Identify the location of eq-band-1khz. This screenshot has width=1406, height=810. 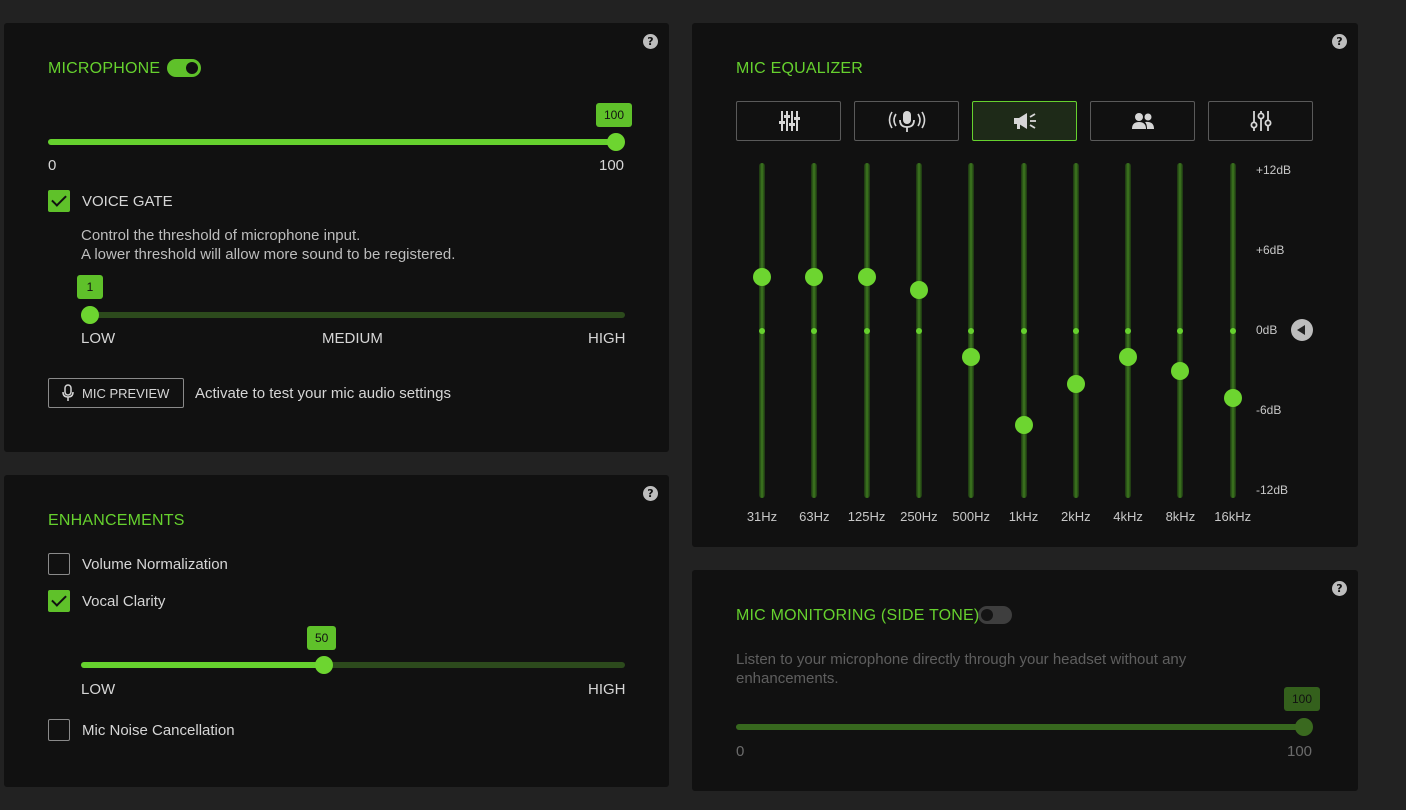
(1024, 330).